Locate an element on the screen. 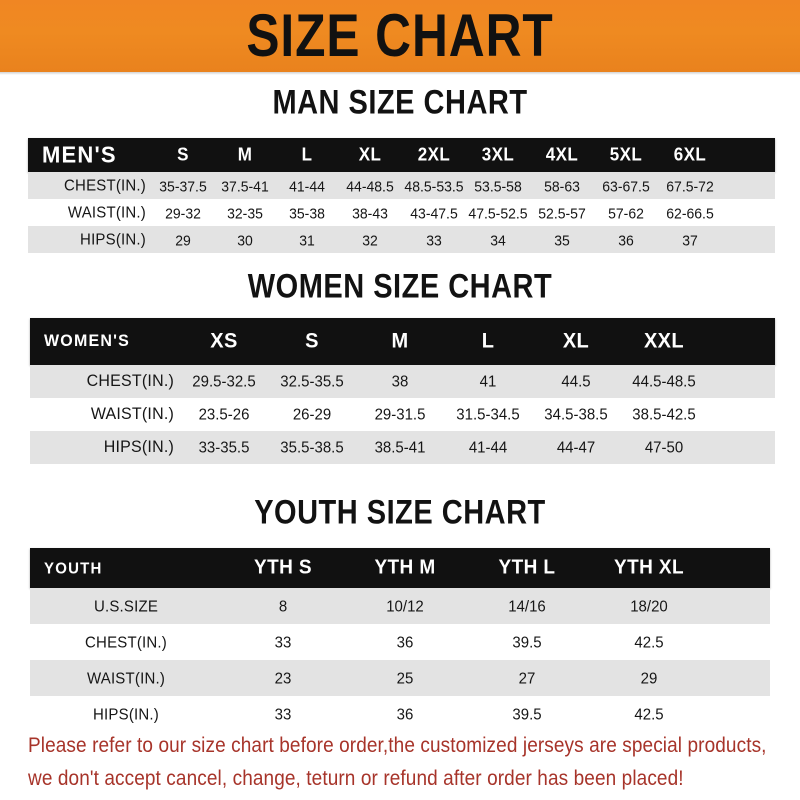  youth-hips-row: HIPS(IN.) 33 36 39.5 42.5 is located at coordinates (400, 714).